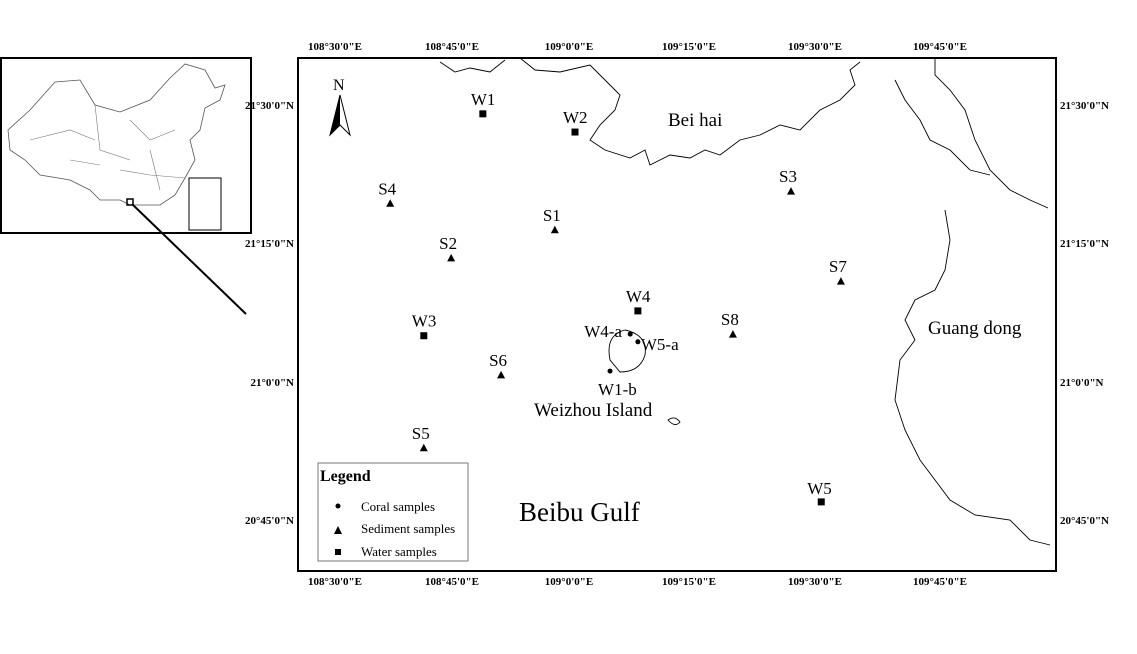 Image resolution: width=1137 pixels, height=654 pixels. I want to click on station-label: W2, so click(575, 117).